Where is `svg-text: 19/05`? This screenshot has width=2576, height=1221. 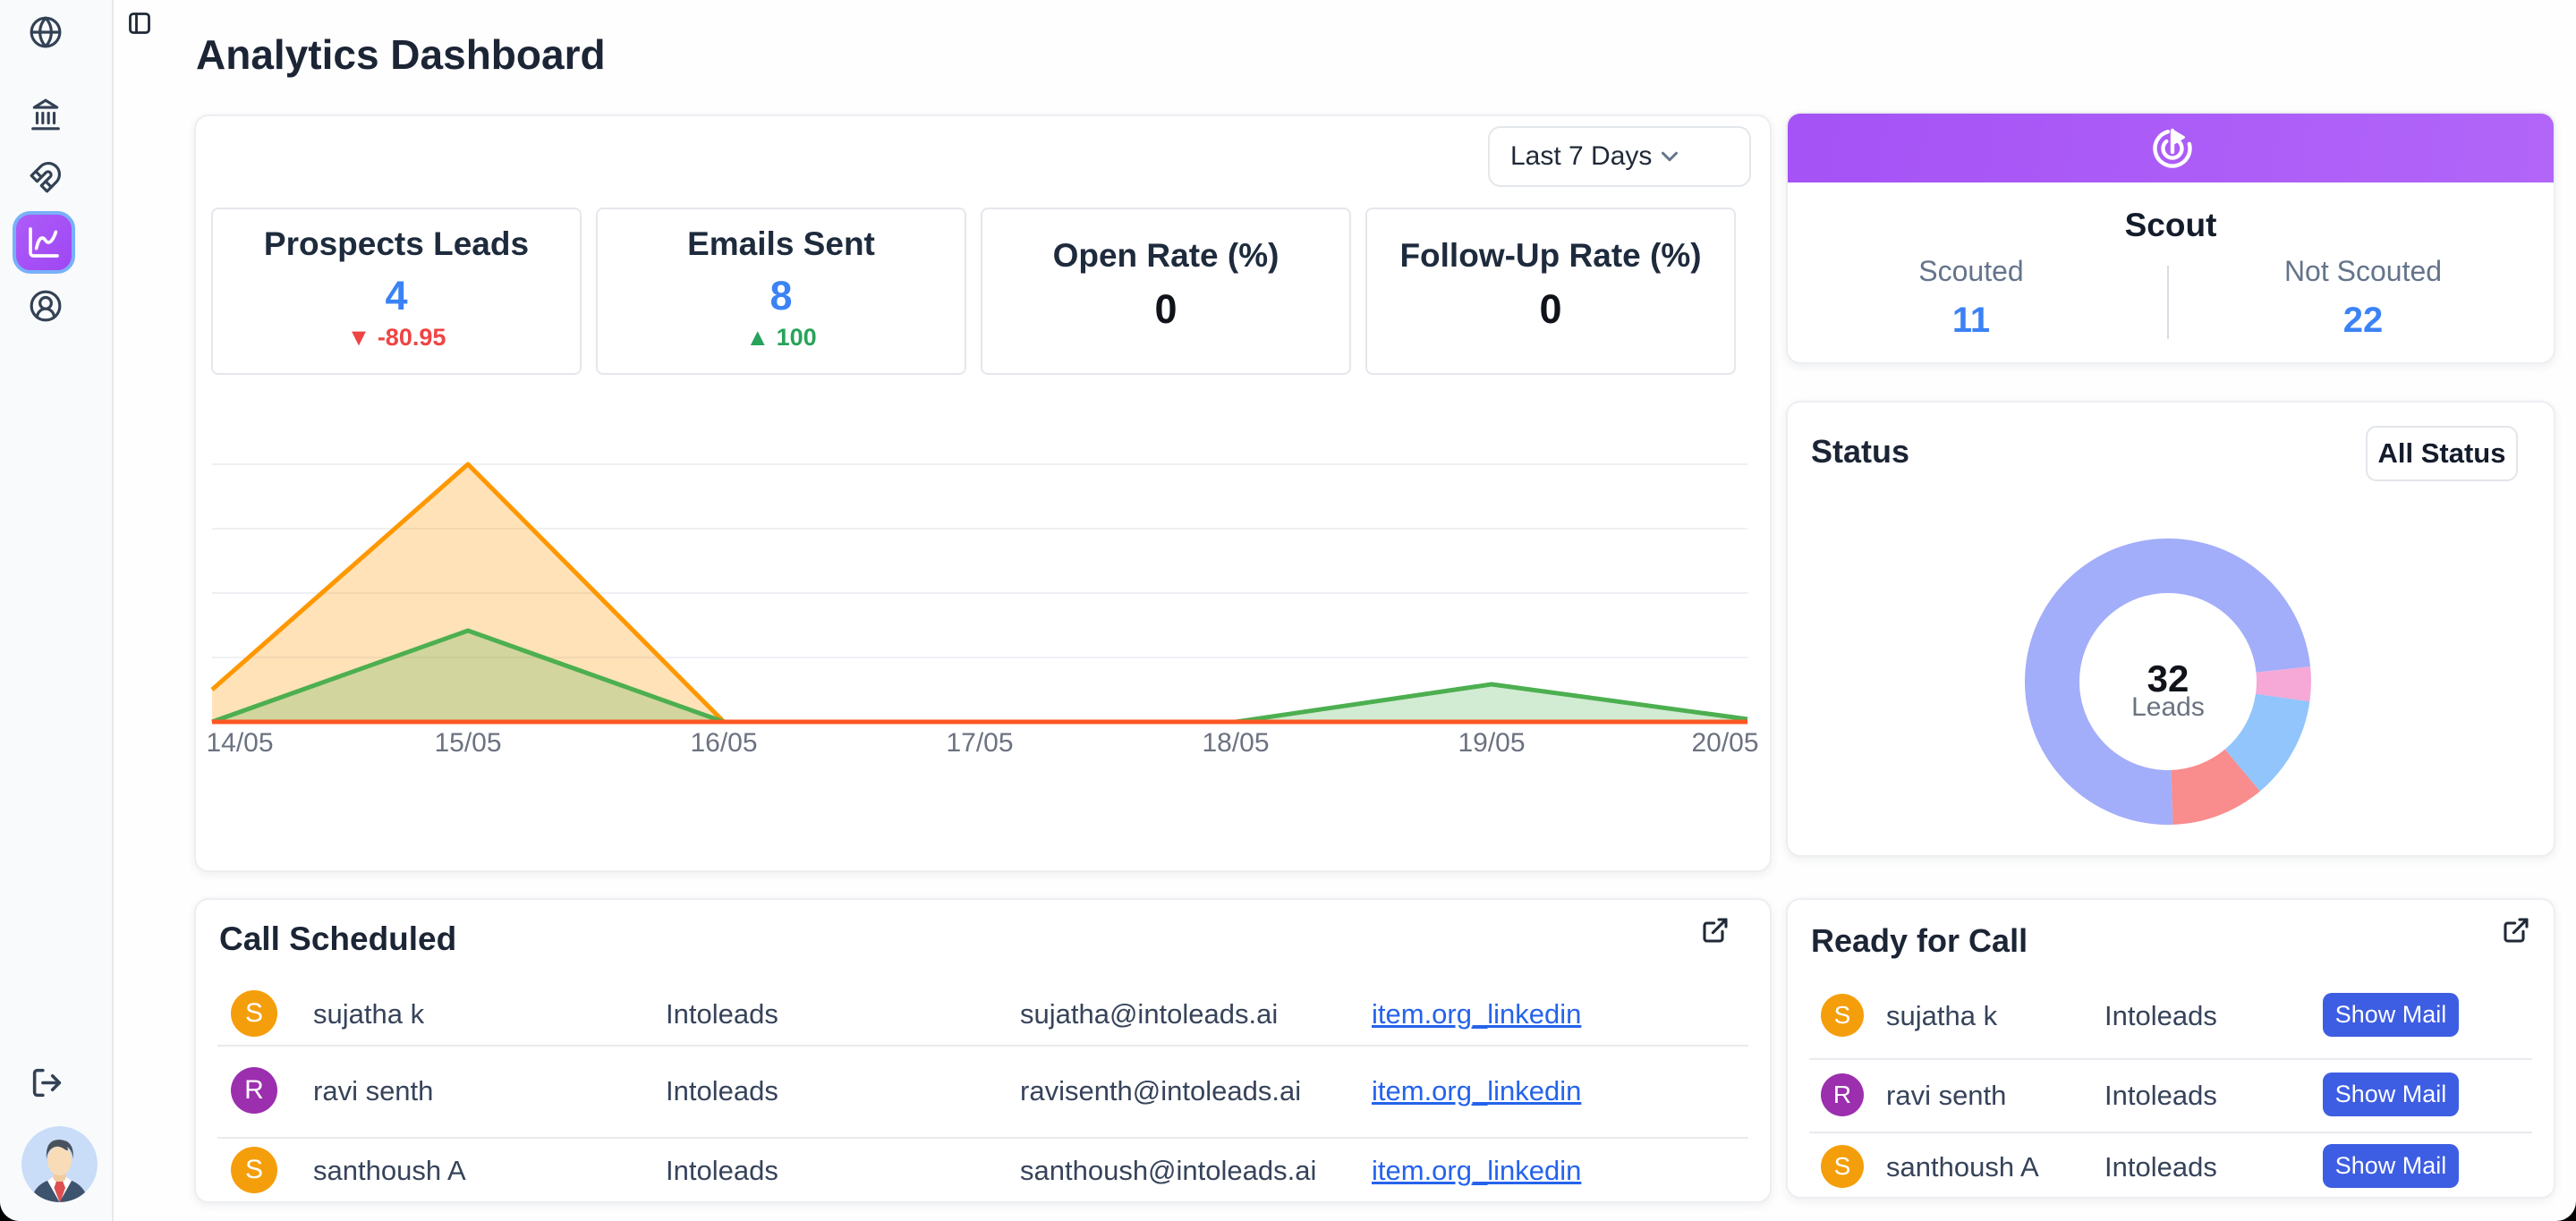
svg-text: 19/05 is located at coordinates (1491, 743).